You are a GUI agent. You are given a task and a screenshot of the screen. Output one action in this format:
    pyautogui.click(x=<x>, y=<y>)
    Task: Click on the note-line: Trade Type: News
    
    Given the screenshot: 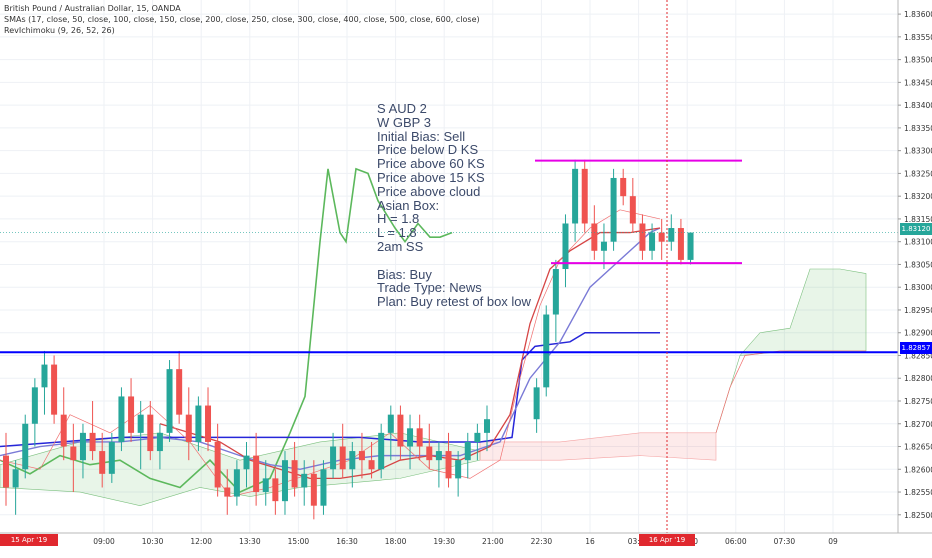 What is the action you would take?
    pyautogui.click(x=429, y=288)
    